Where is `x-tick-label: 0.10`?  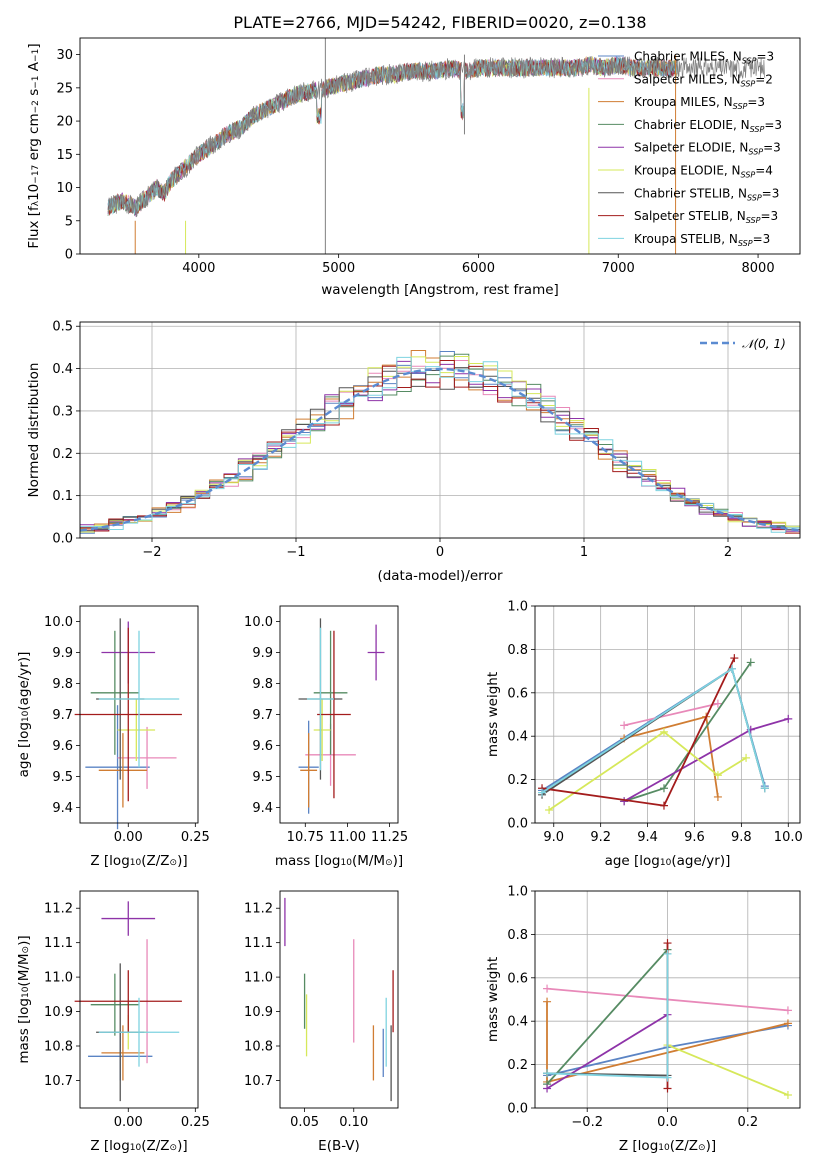 x-tick-label: 0.10 is located at coordinates (353, 1122).